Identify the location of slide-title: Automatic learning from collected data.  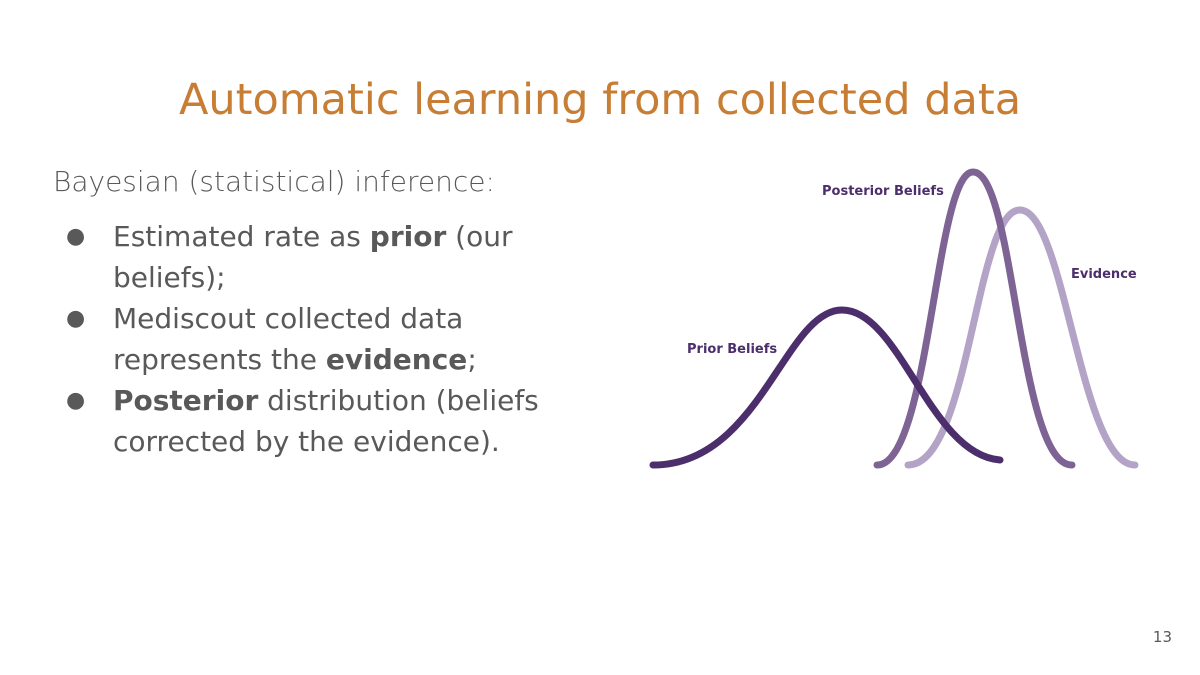
(600, 100).